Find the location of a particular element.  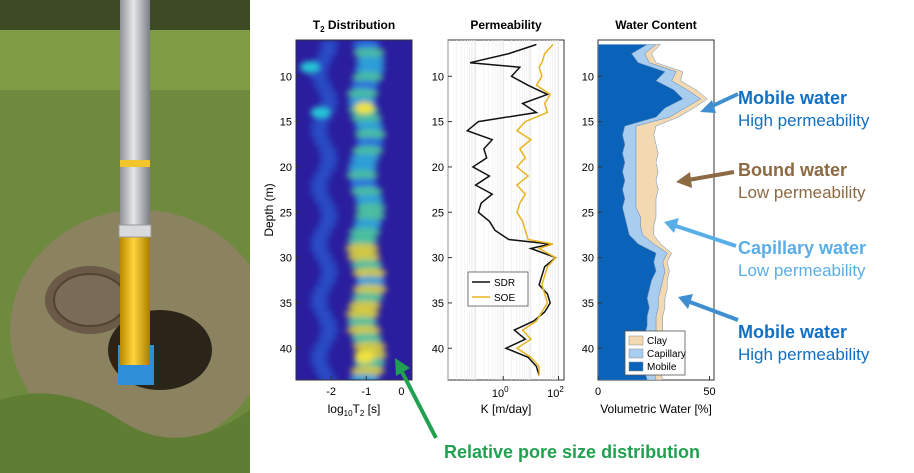

perm-ytick-label: 40 is located at coordinates (438, 349).